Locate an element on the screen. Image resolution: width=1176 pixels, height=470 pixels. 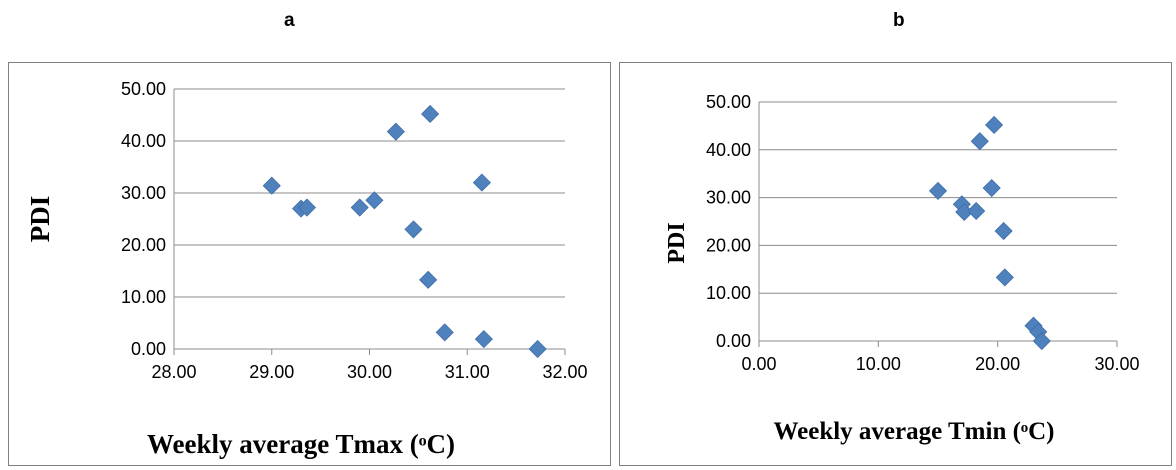
chart-a-x-tick-label: 32.00 is located at coordinates (564, 372).